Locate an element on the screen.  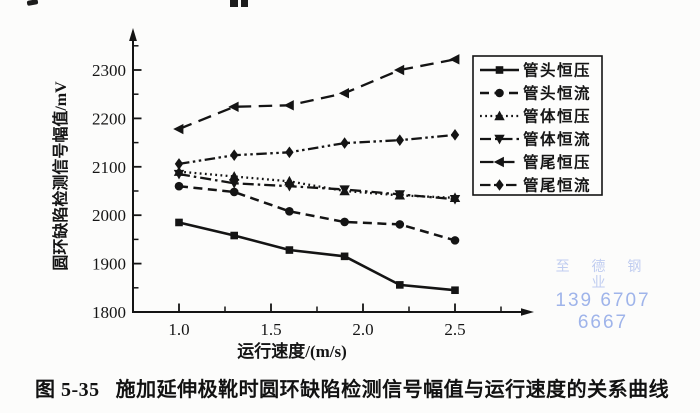
legend-item: 管头恒流 is located at coordinates (535, 93).